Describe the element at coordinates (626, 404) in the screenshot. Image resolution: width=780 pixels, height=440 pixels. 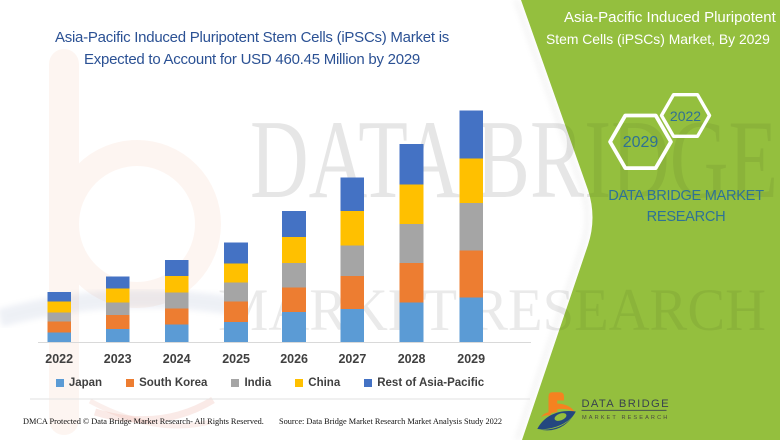
I see `svg-text: DATA BRIDGE` at that location.